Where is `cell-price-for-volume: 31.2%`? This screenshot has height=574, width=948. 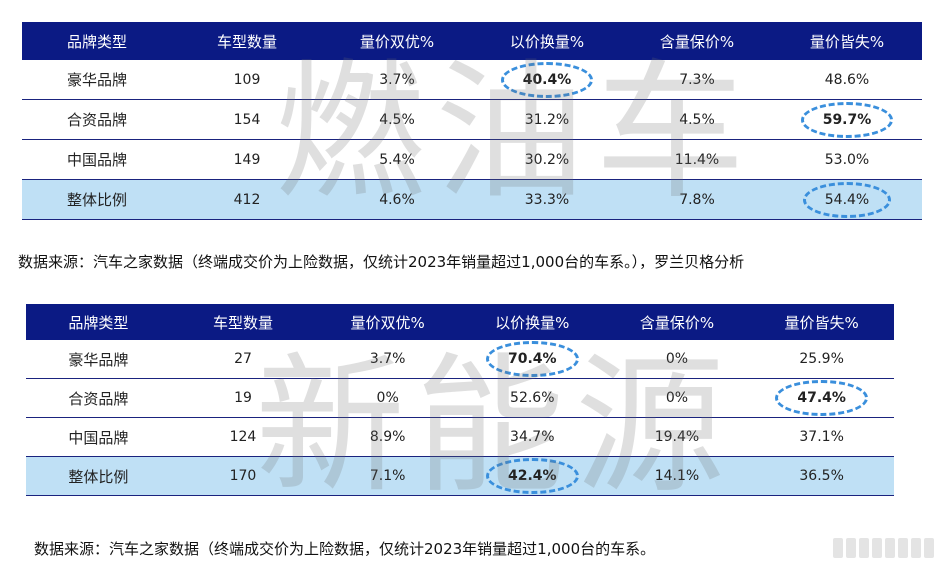
cell-price-for-volume: 31.2% is located at coordinates (547, 119).